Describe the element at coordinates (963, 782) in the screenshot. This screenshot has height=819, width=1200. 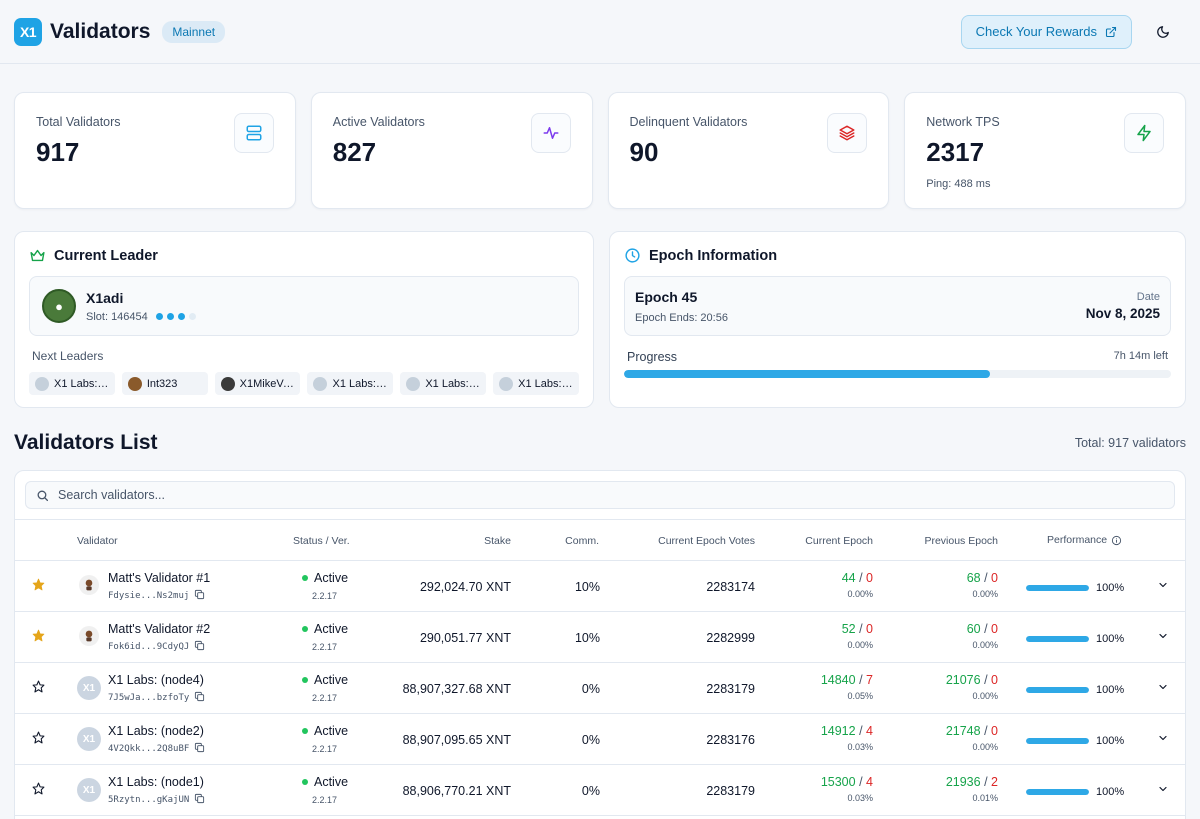
I see `previous-epoch-good: 21936` at that location.